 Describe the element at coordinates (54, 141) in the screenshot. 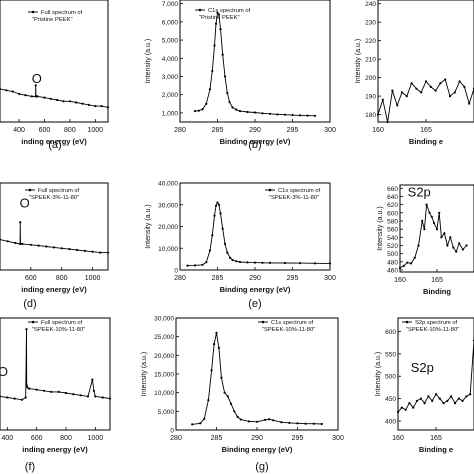

I see `x-axis-label: inding energy (eV)` at that location.